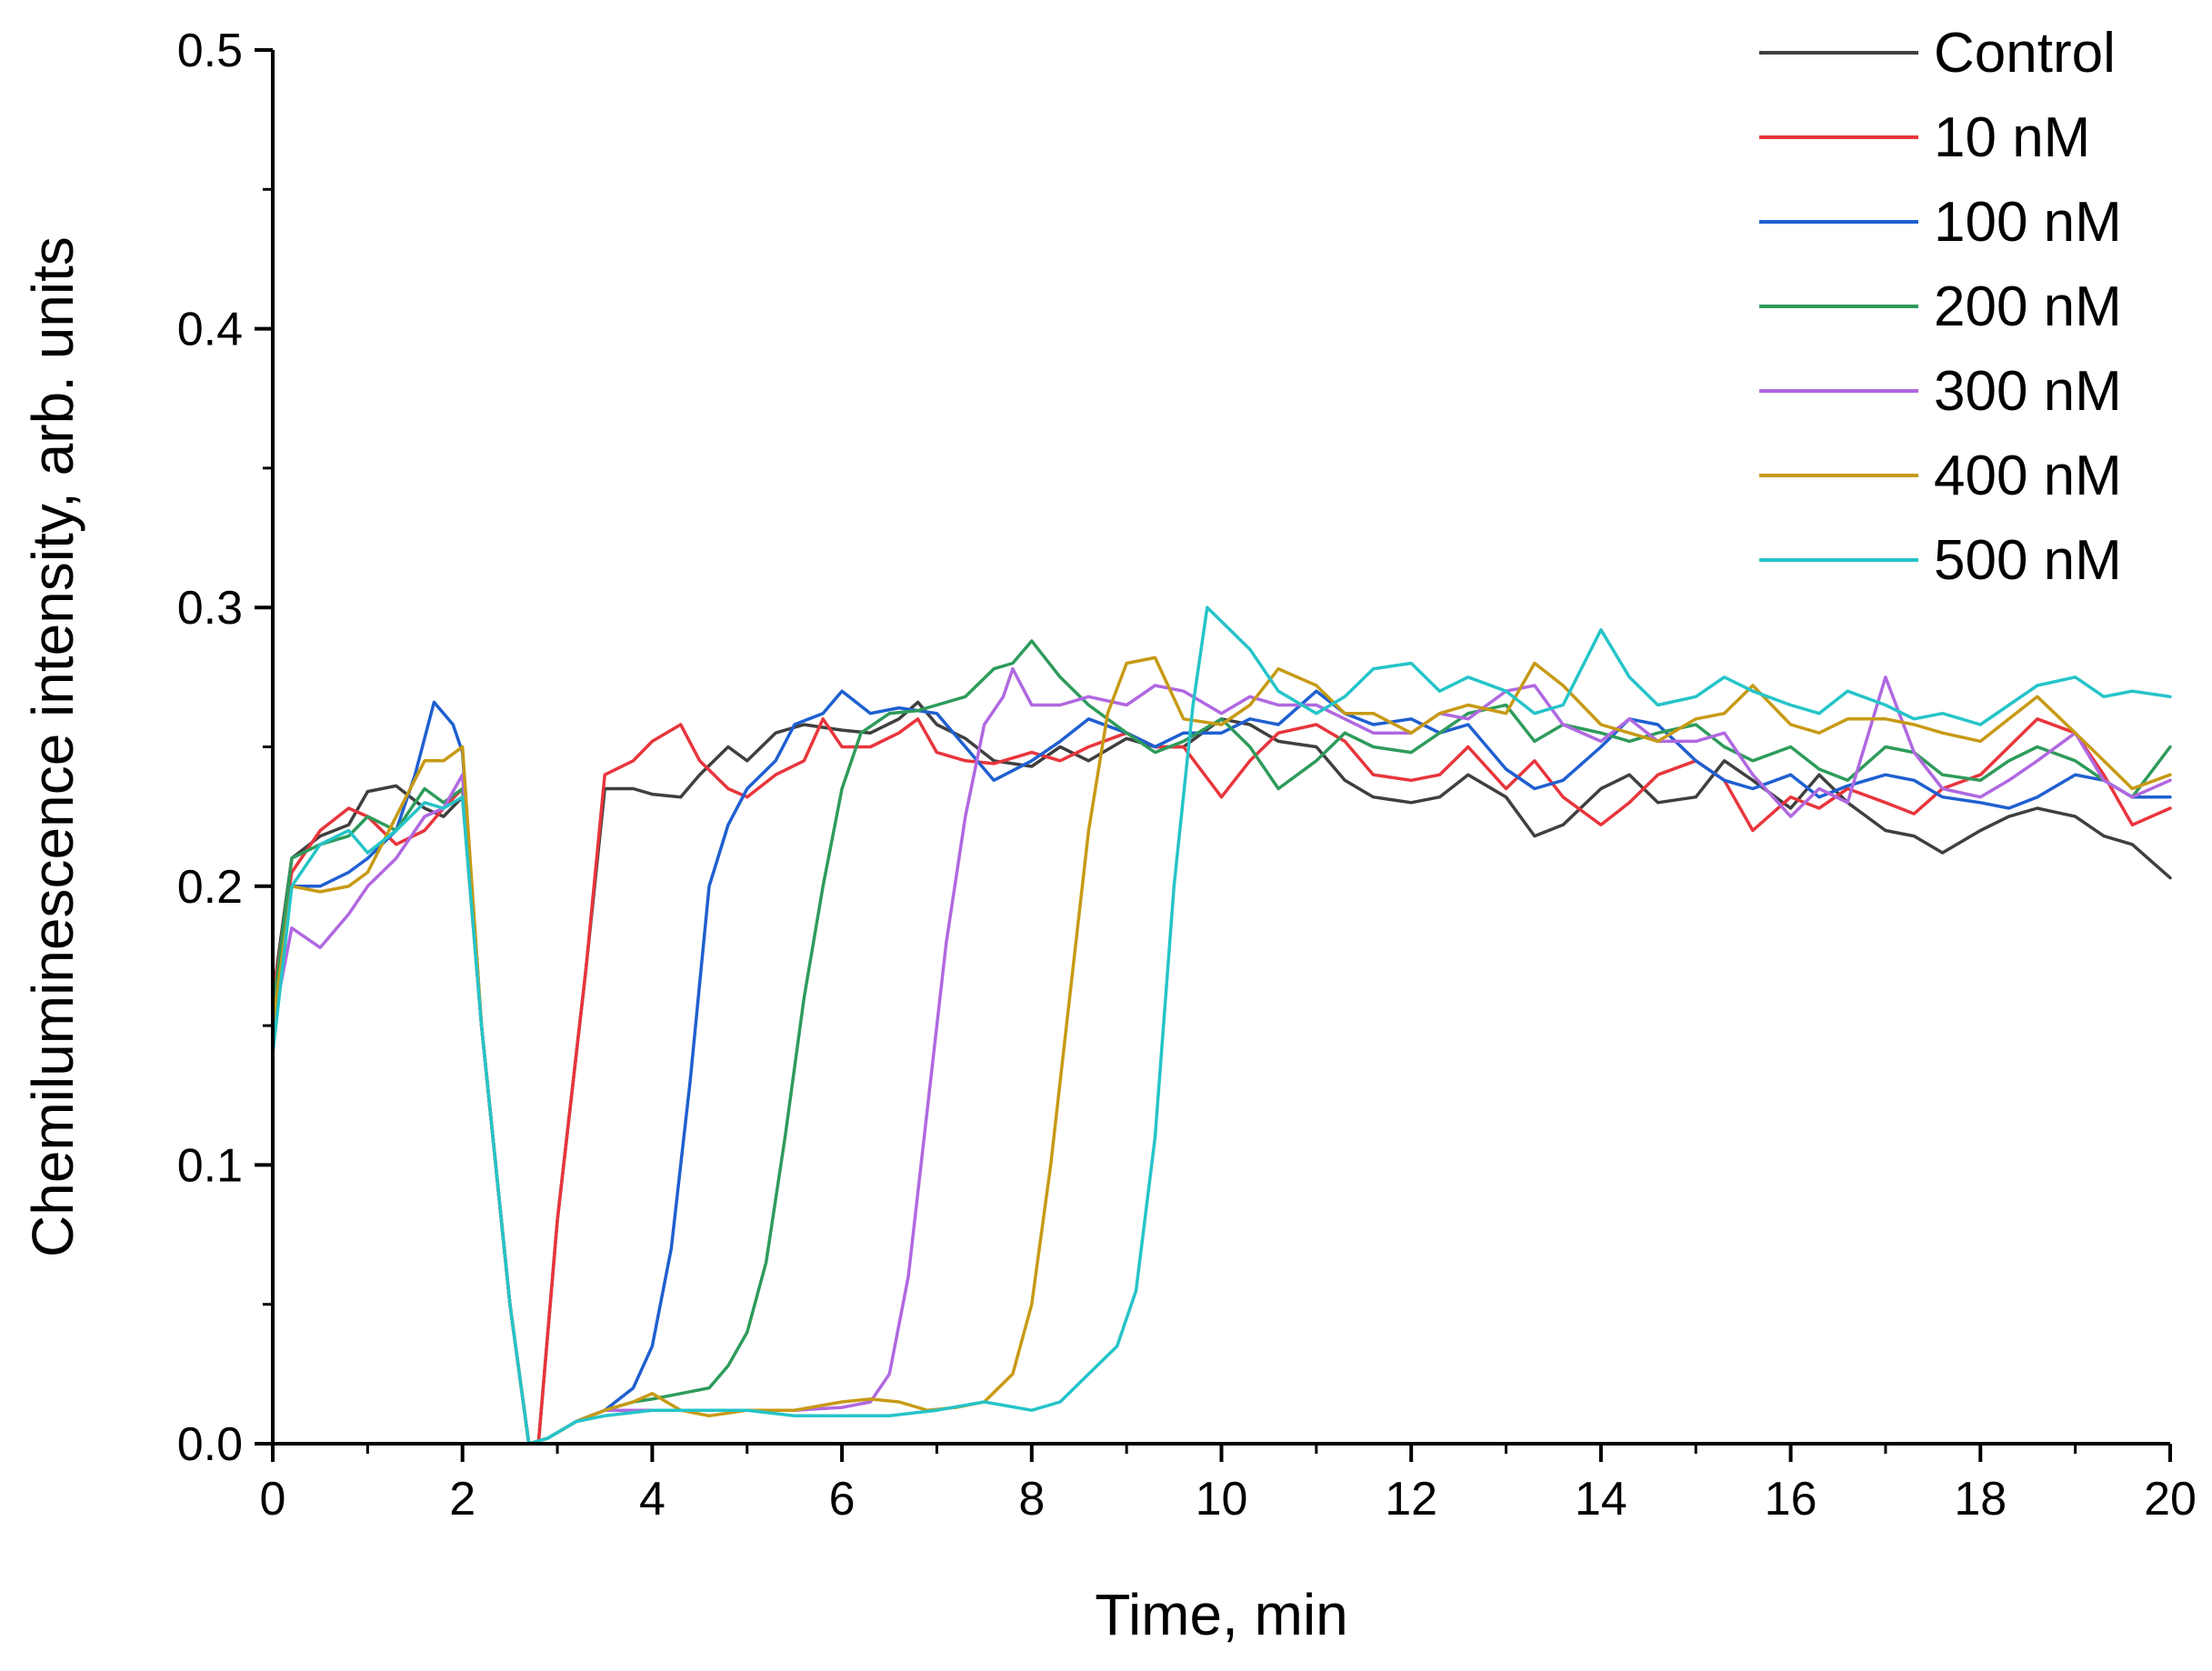  Describe the element at coordinates (1791, 1499) in the screenshot. I see `x-tick-label: 16` at that location.